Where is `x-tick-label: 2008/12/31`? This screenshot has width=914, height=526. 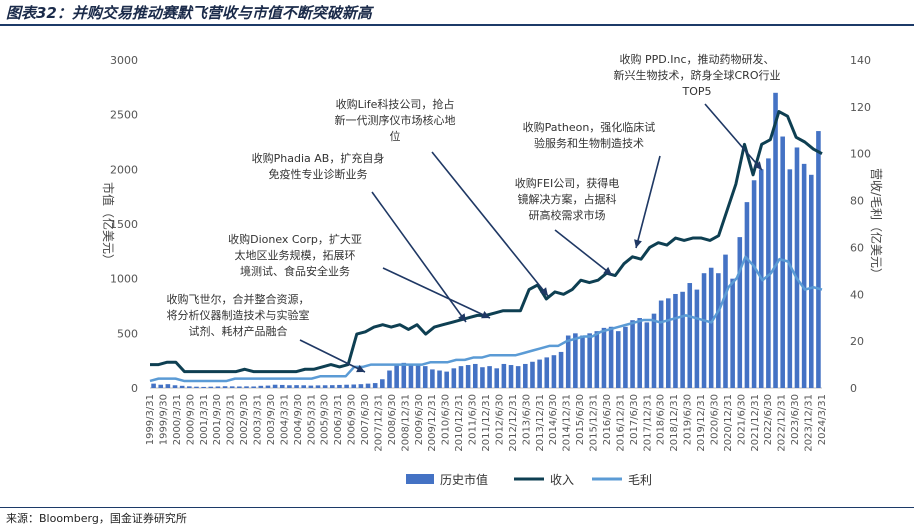
x-tick-label: 2008/12/31 is located at coordinates (405, 423).